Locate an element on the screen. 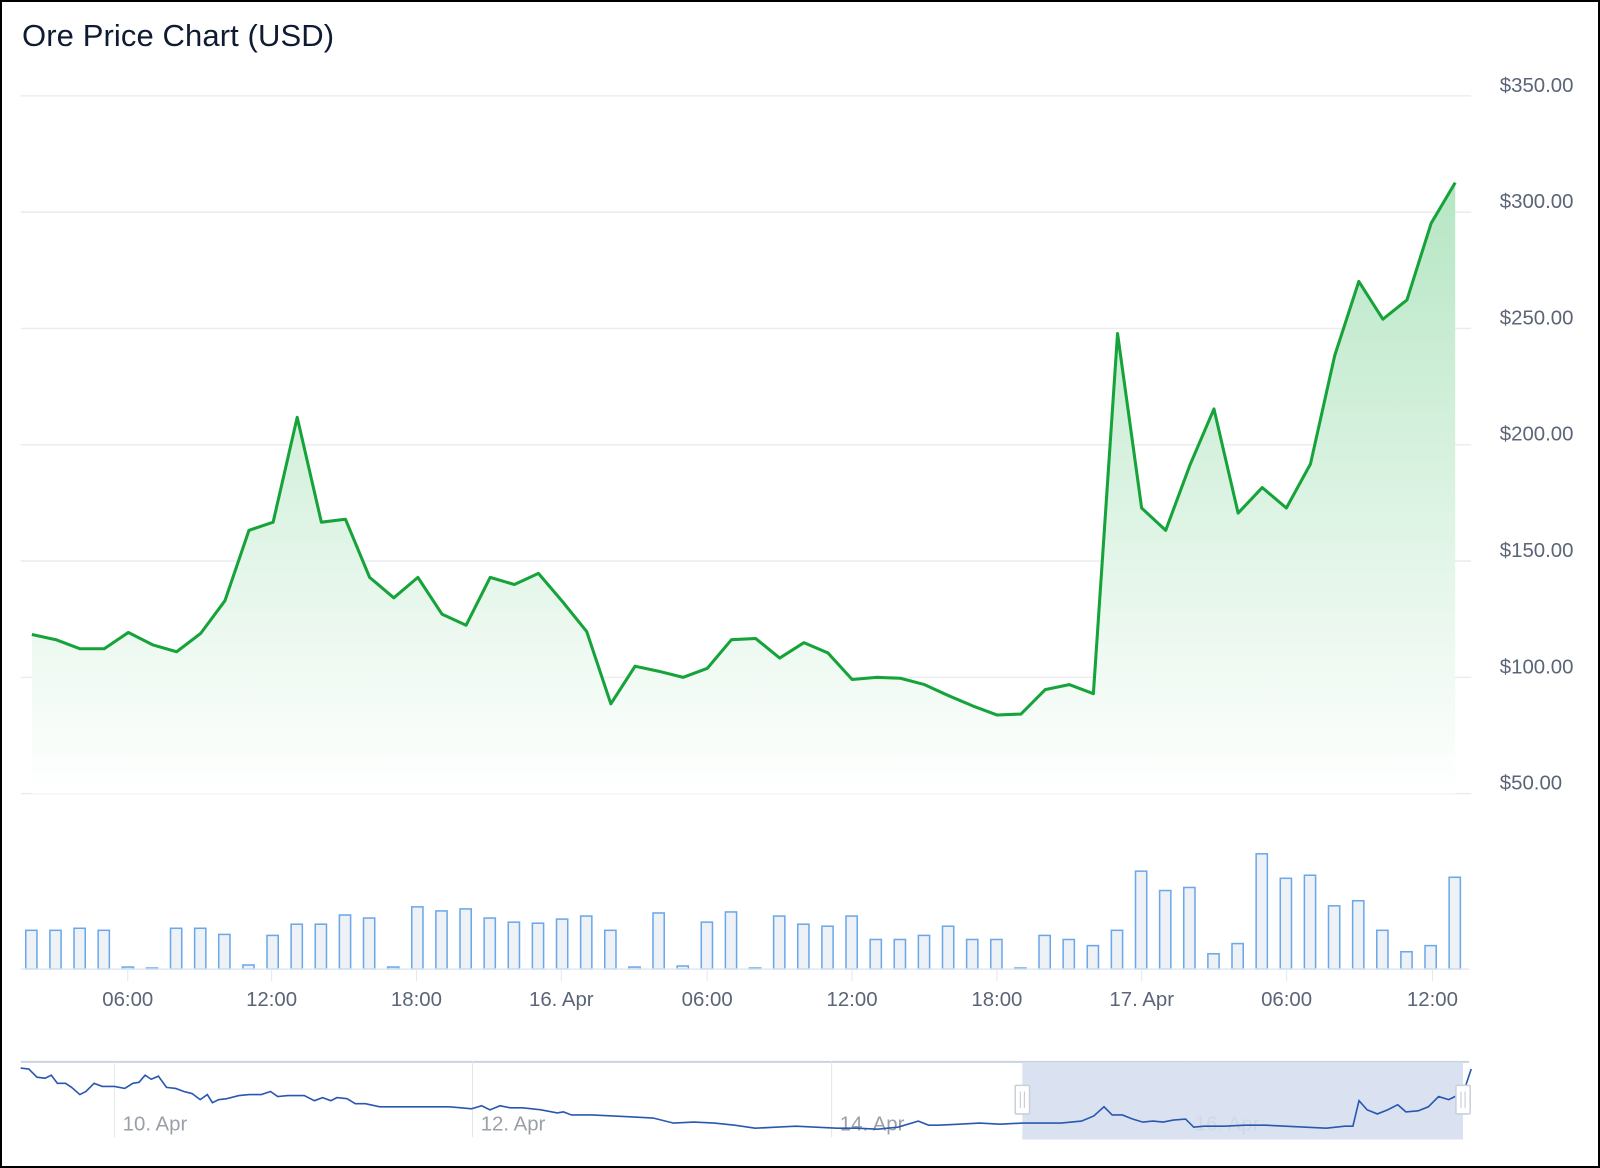 This screenshot has height=1168, width=1600. x-axis-label: 17. Apr is located at coordinates (1141, 1000).